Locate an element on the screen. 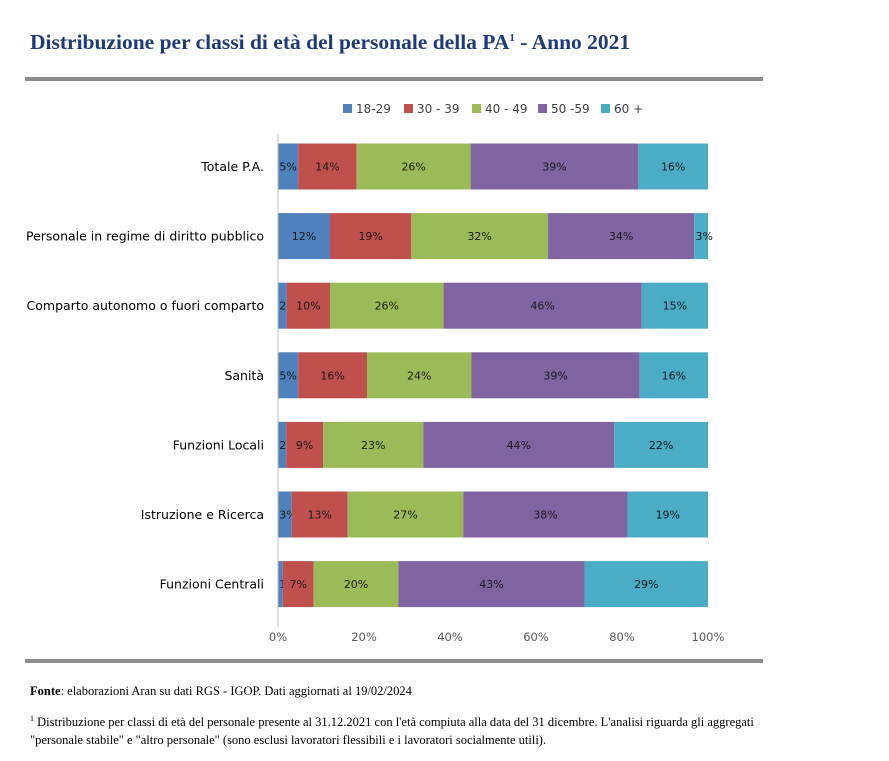  data-label-personale-in-regime-di-diritto-pubblico-50-59: 34% is located at coordinates (621, 236).